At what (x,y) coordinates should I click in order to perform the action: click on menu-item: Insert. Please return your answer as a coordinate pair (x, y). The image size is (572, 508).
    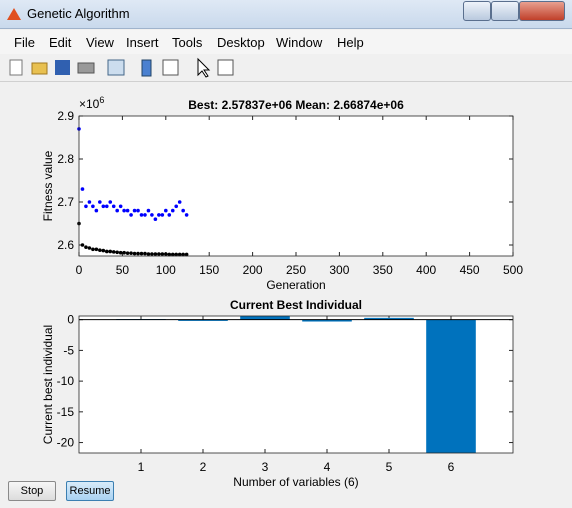
    Looking at the image, I should click on (142, 42).